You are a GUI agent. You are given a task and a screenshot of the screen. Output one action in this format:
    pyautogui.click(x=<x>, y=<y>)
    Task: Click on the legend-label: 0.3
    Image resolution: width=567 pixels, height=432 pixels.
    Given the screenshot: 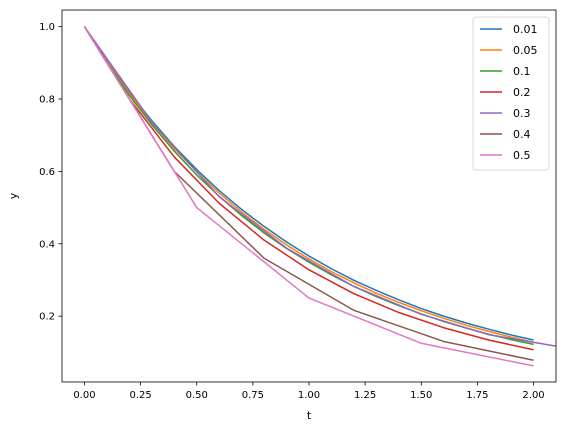 What is the action you would take?
    pyautogui.click(x=522, y=113)
    